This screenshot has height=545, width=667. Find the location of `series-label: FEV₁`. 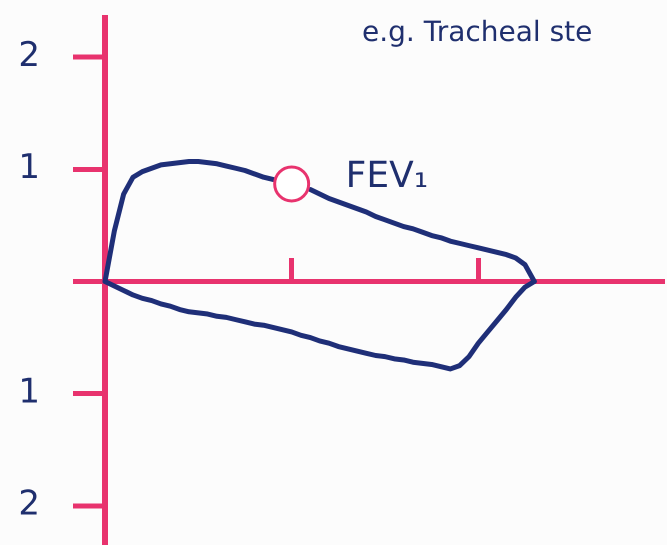

series-label: FEV₁ is located at coordinates (387, 175).